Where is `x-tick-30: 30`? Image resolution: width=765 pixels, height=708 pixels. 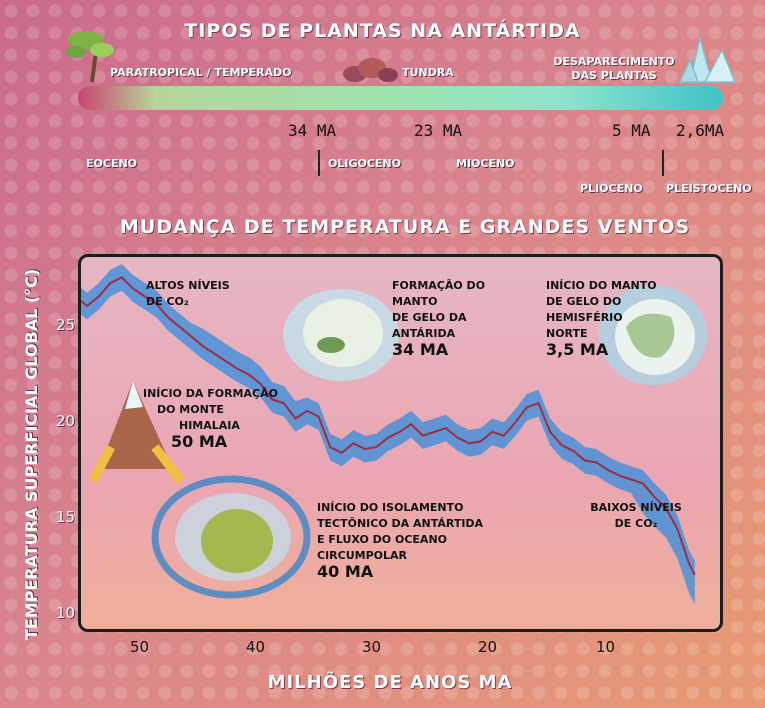 x-tick-30: 30 is located at coordinates (372, 647).